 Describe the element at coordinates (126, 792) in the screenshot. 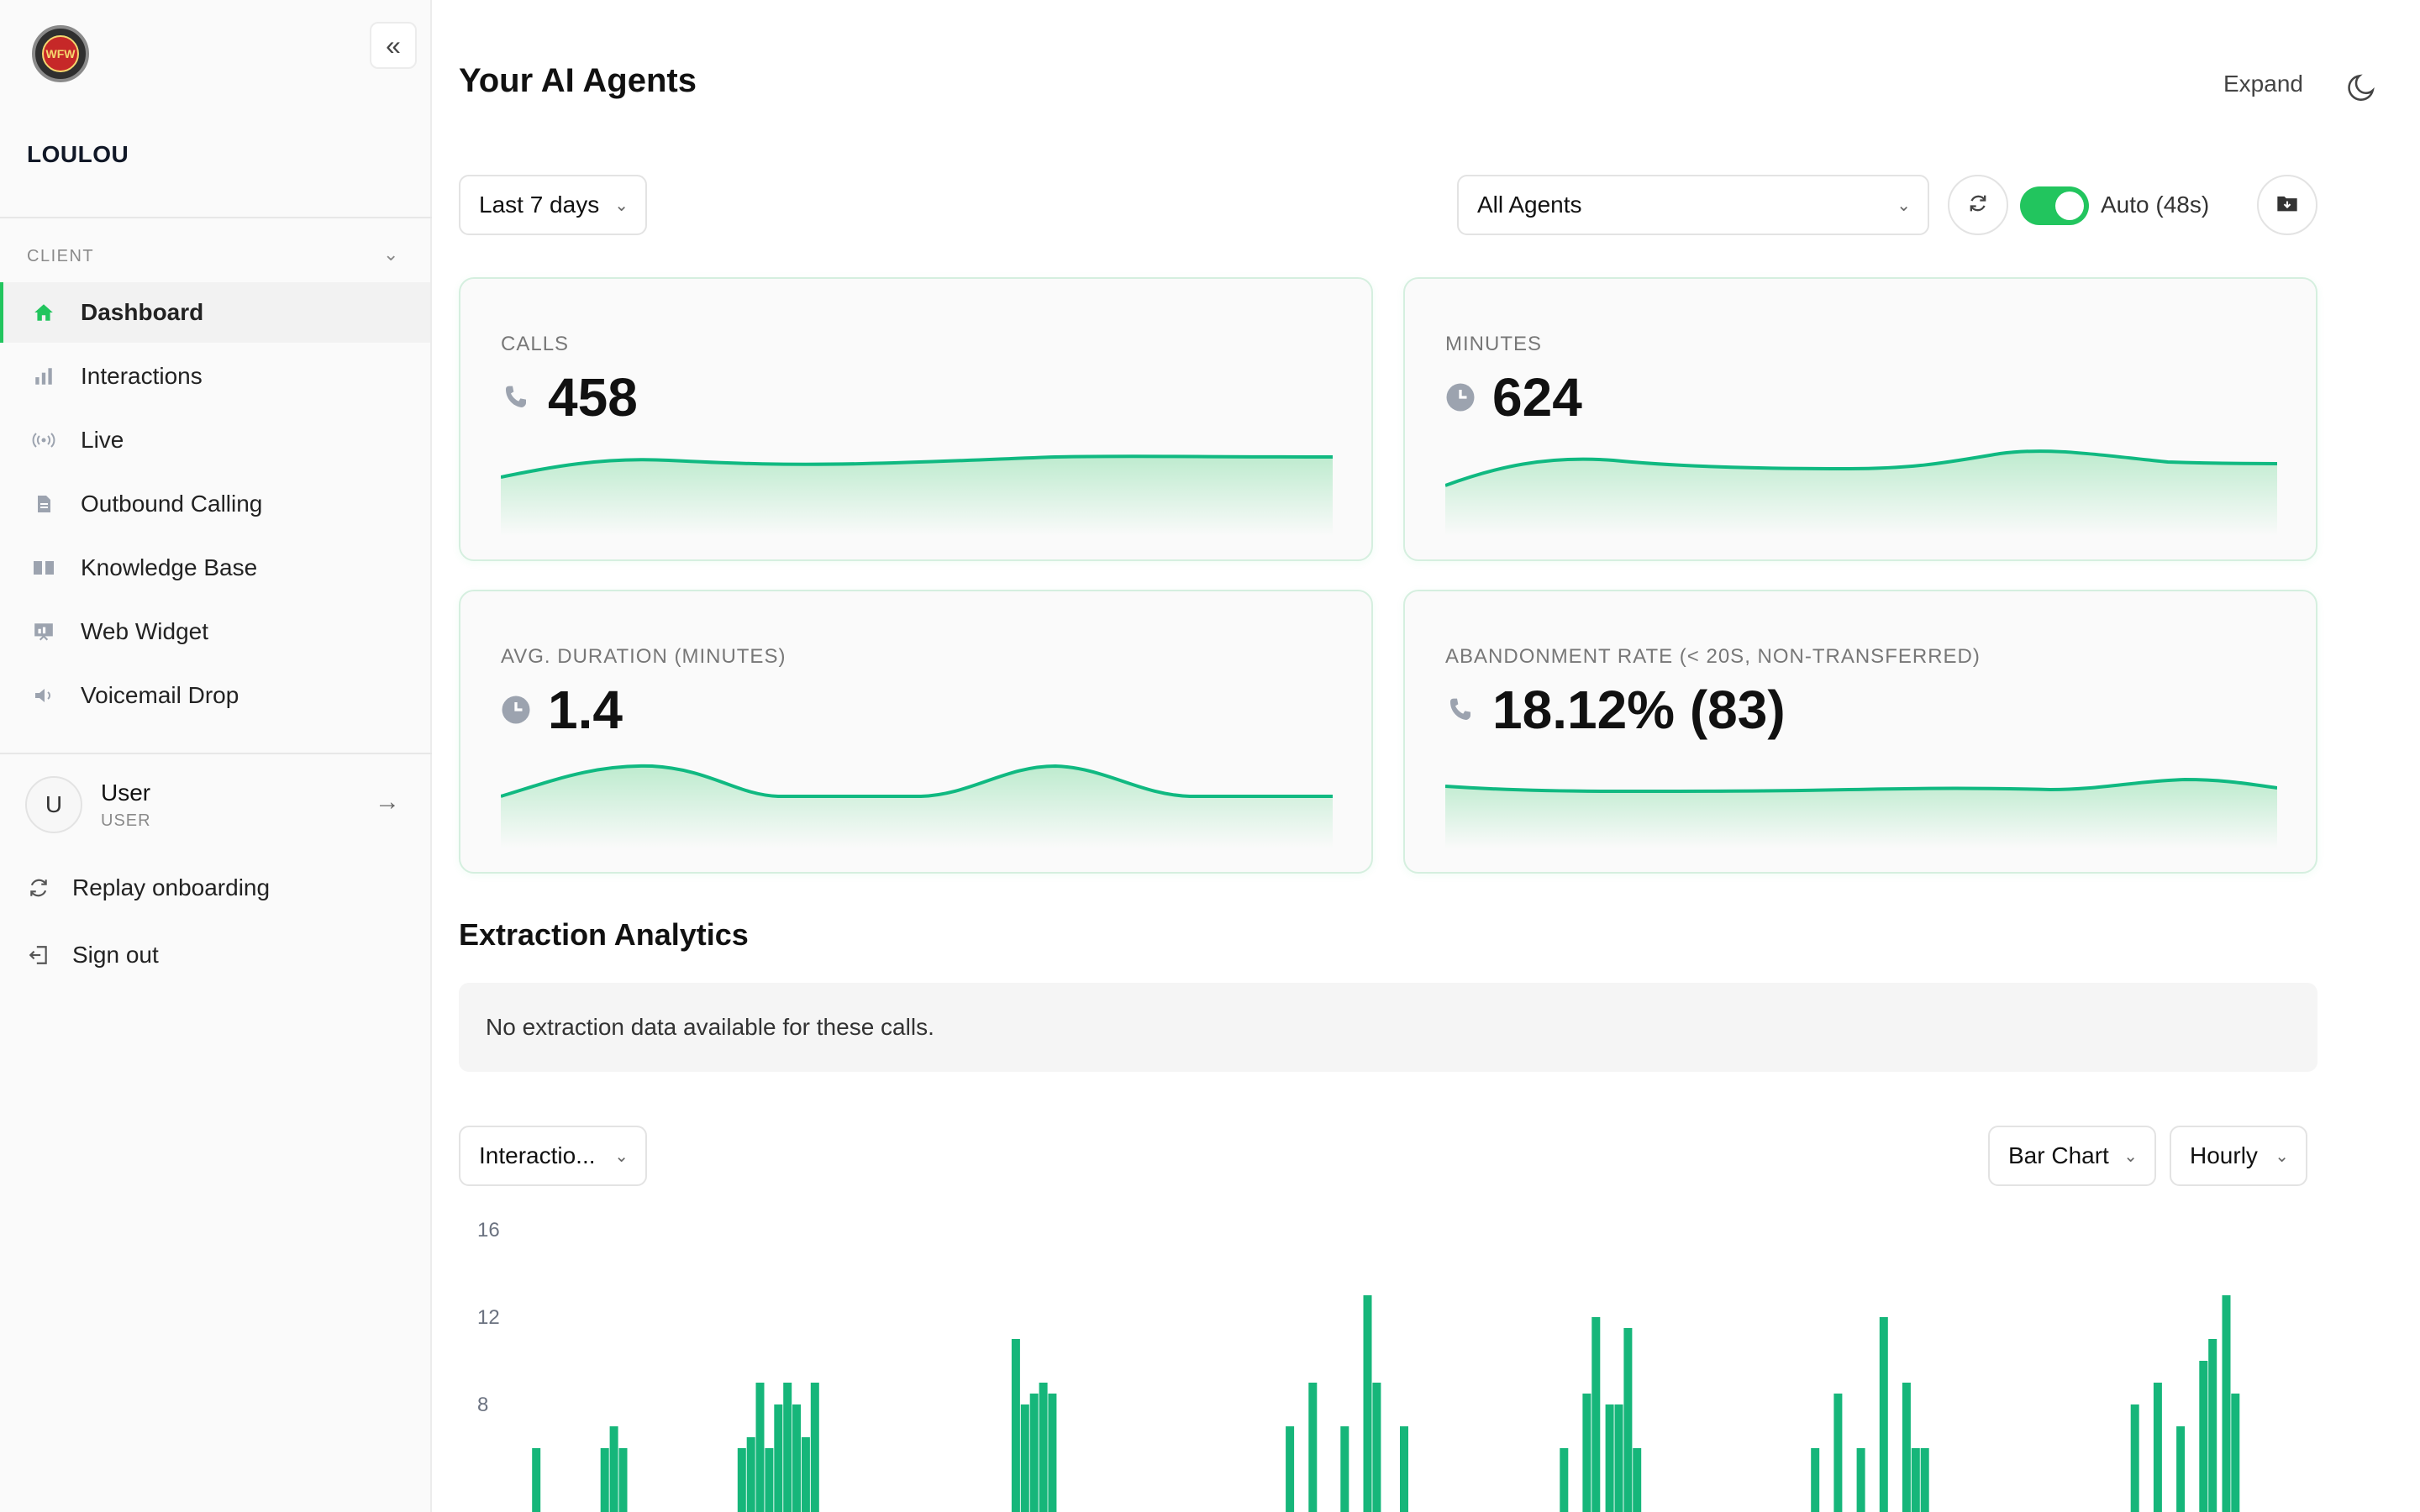

I see `user-name: User` at that location.